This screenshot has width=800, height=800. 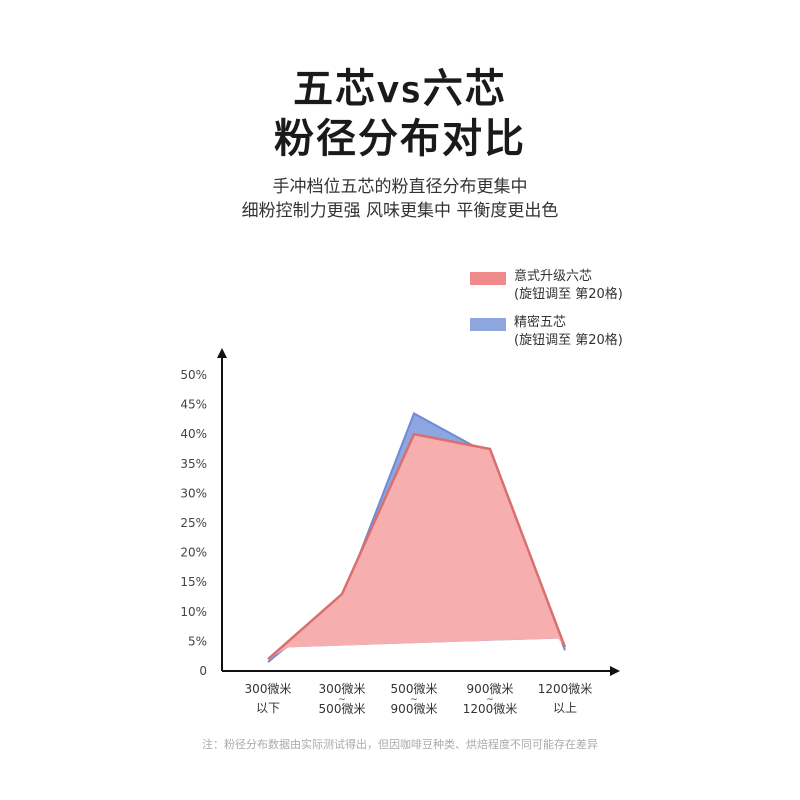 I want to click on x-axis-arrow, so click(x=615, y=671).